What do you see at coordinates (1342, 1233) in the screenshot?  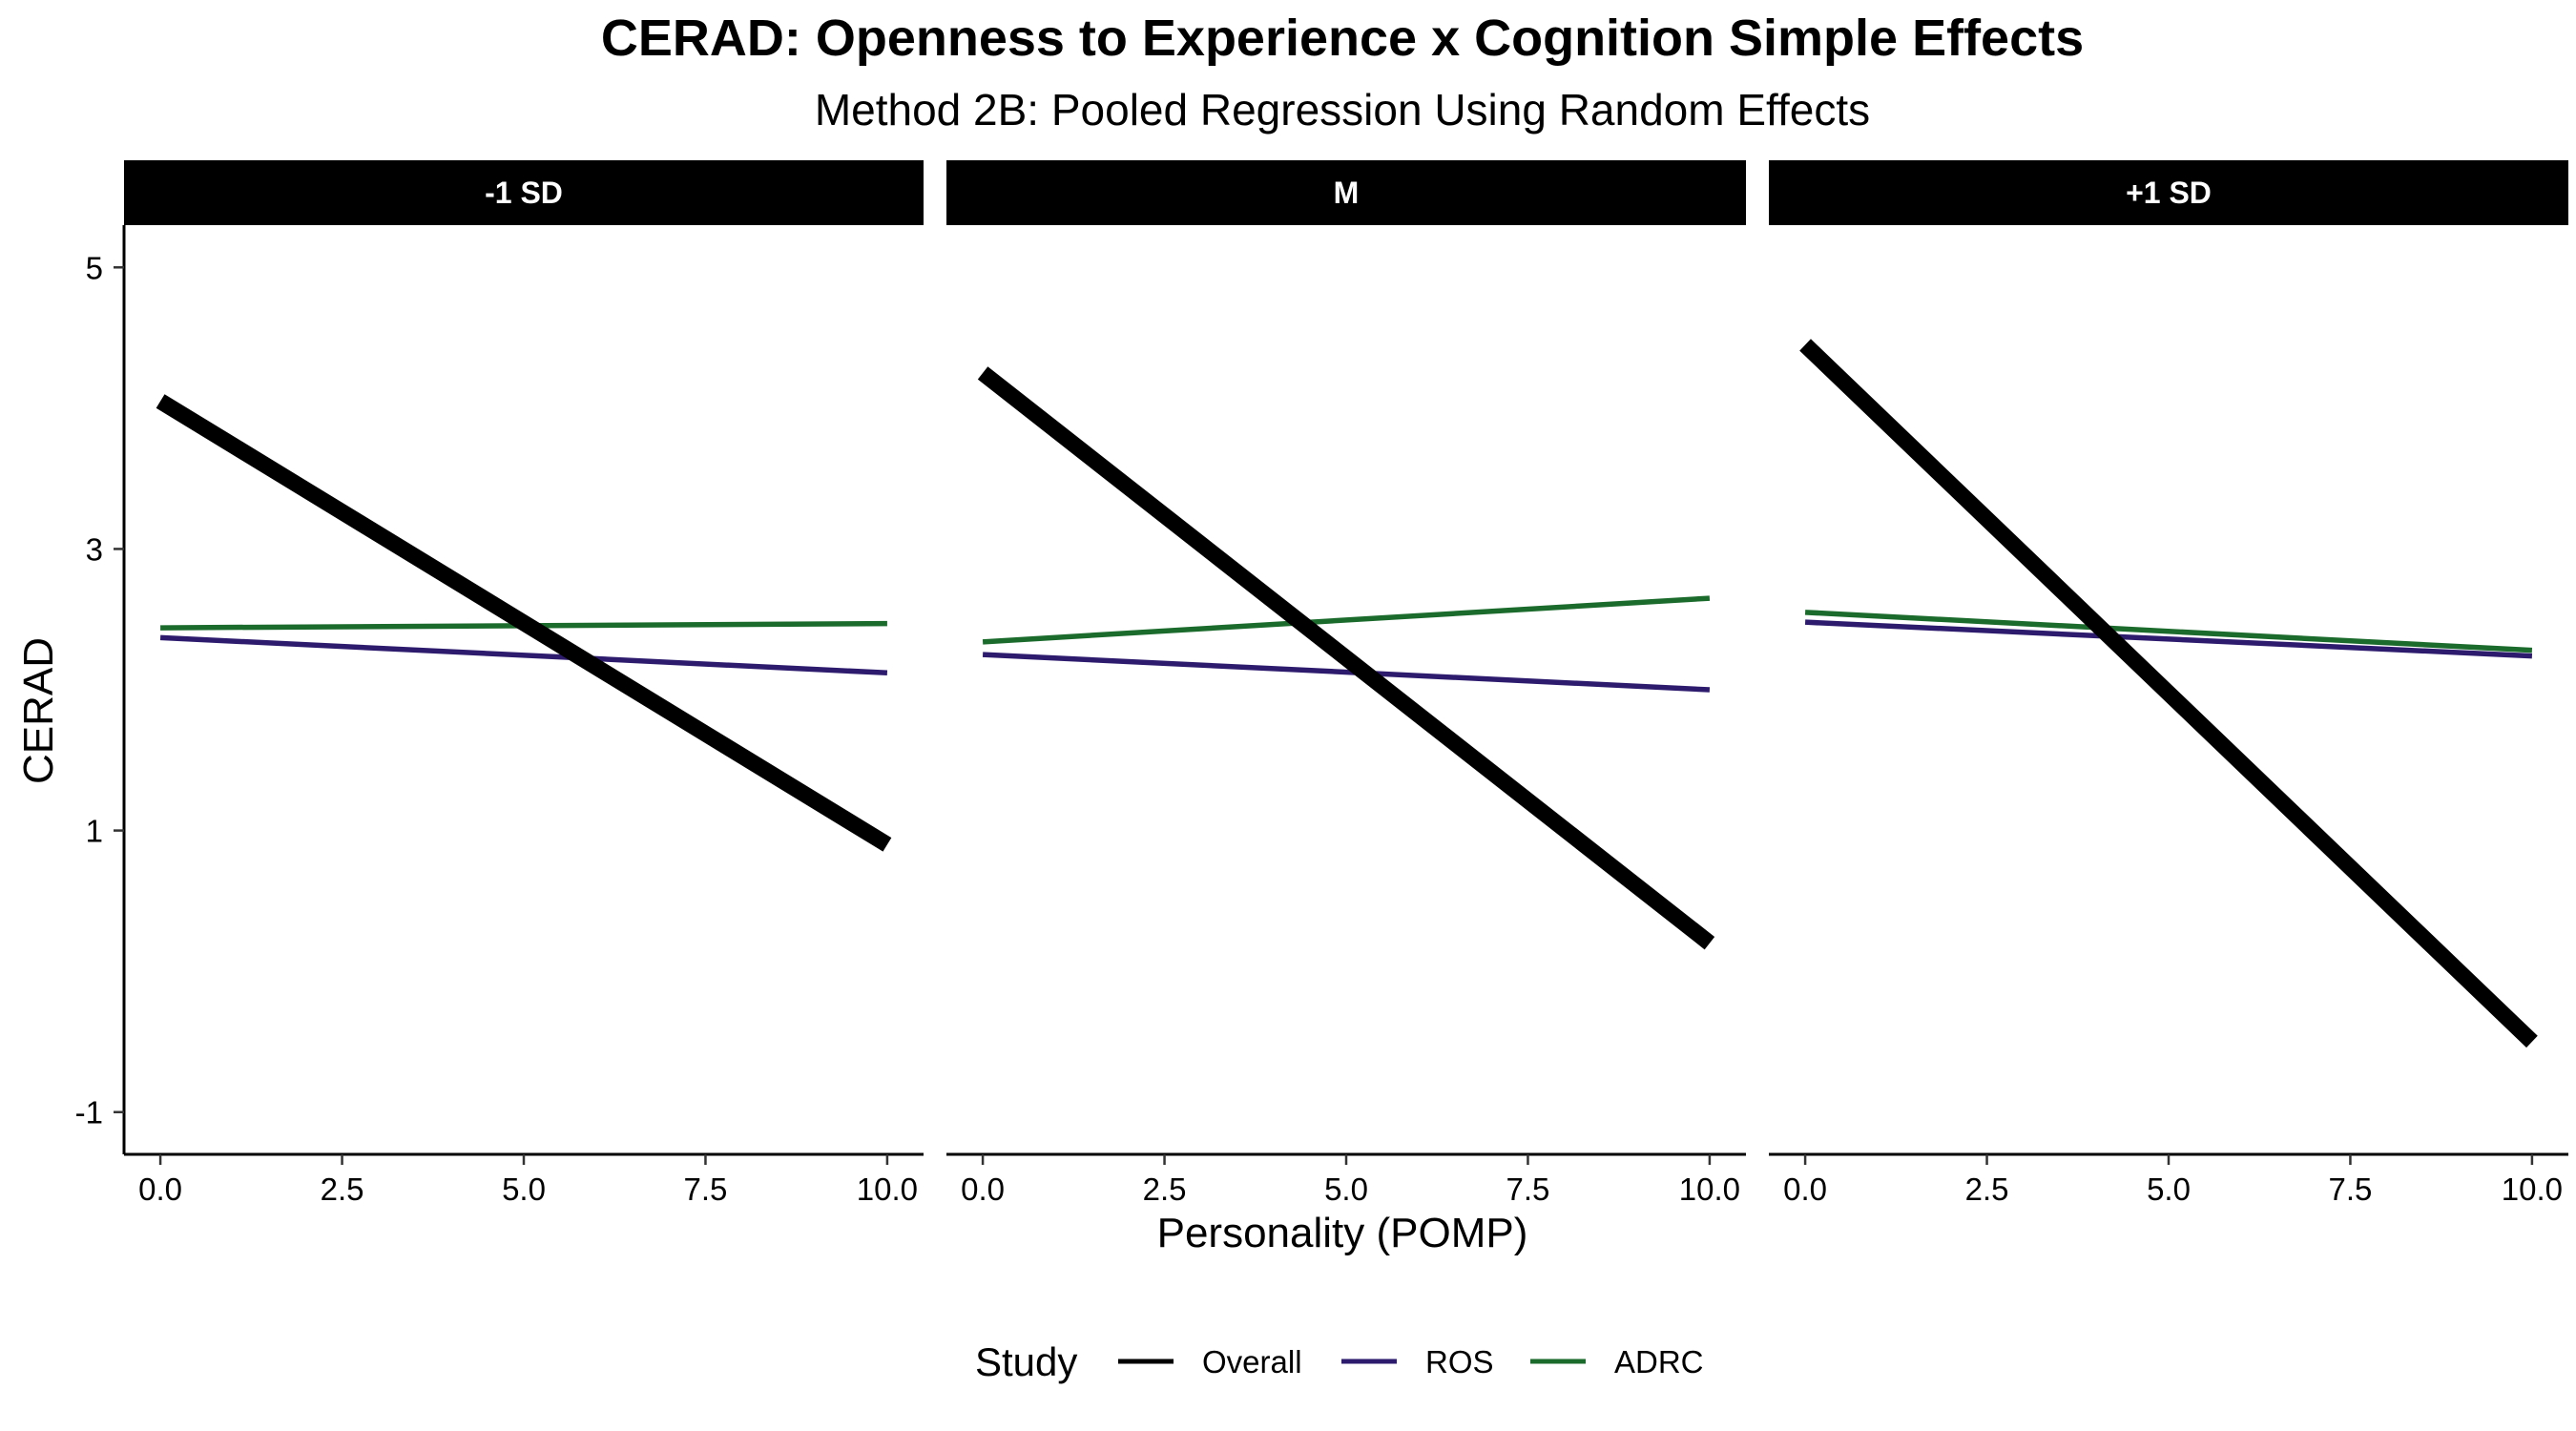 I see `x-axis-title: Personality (POMP)` at bounding box center [1342, 1233].